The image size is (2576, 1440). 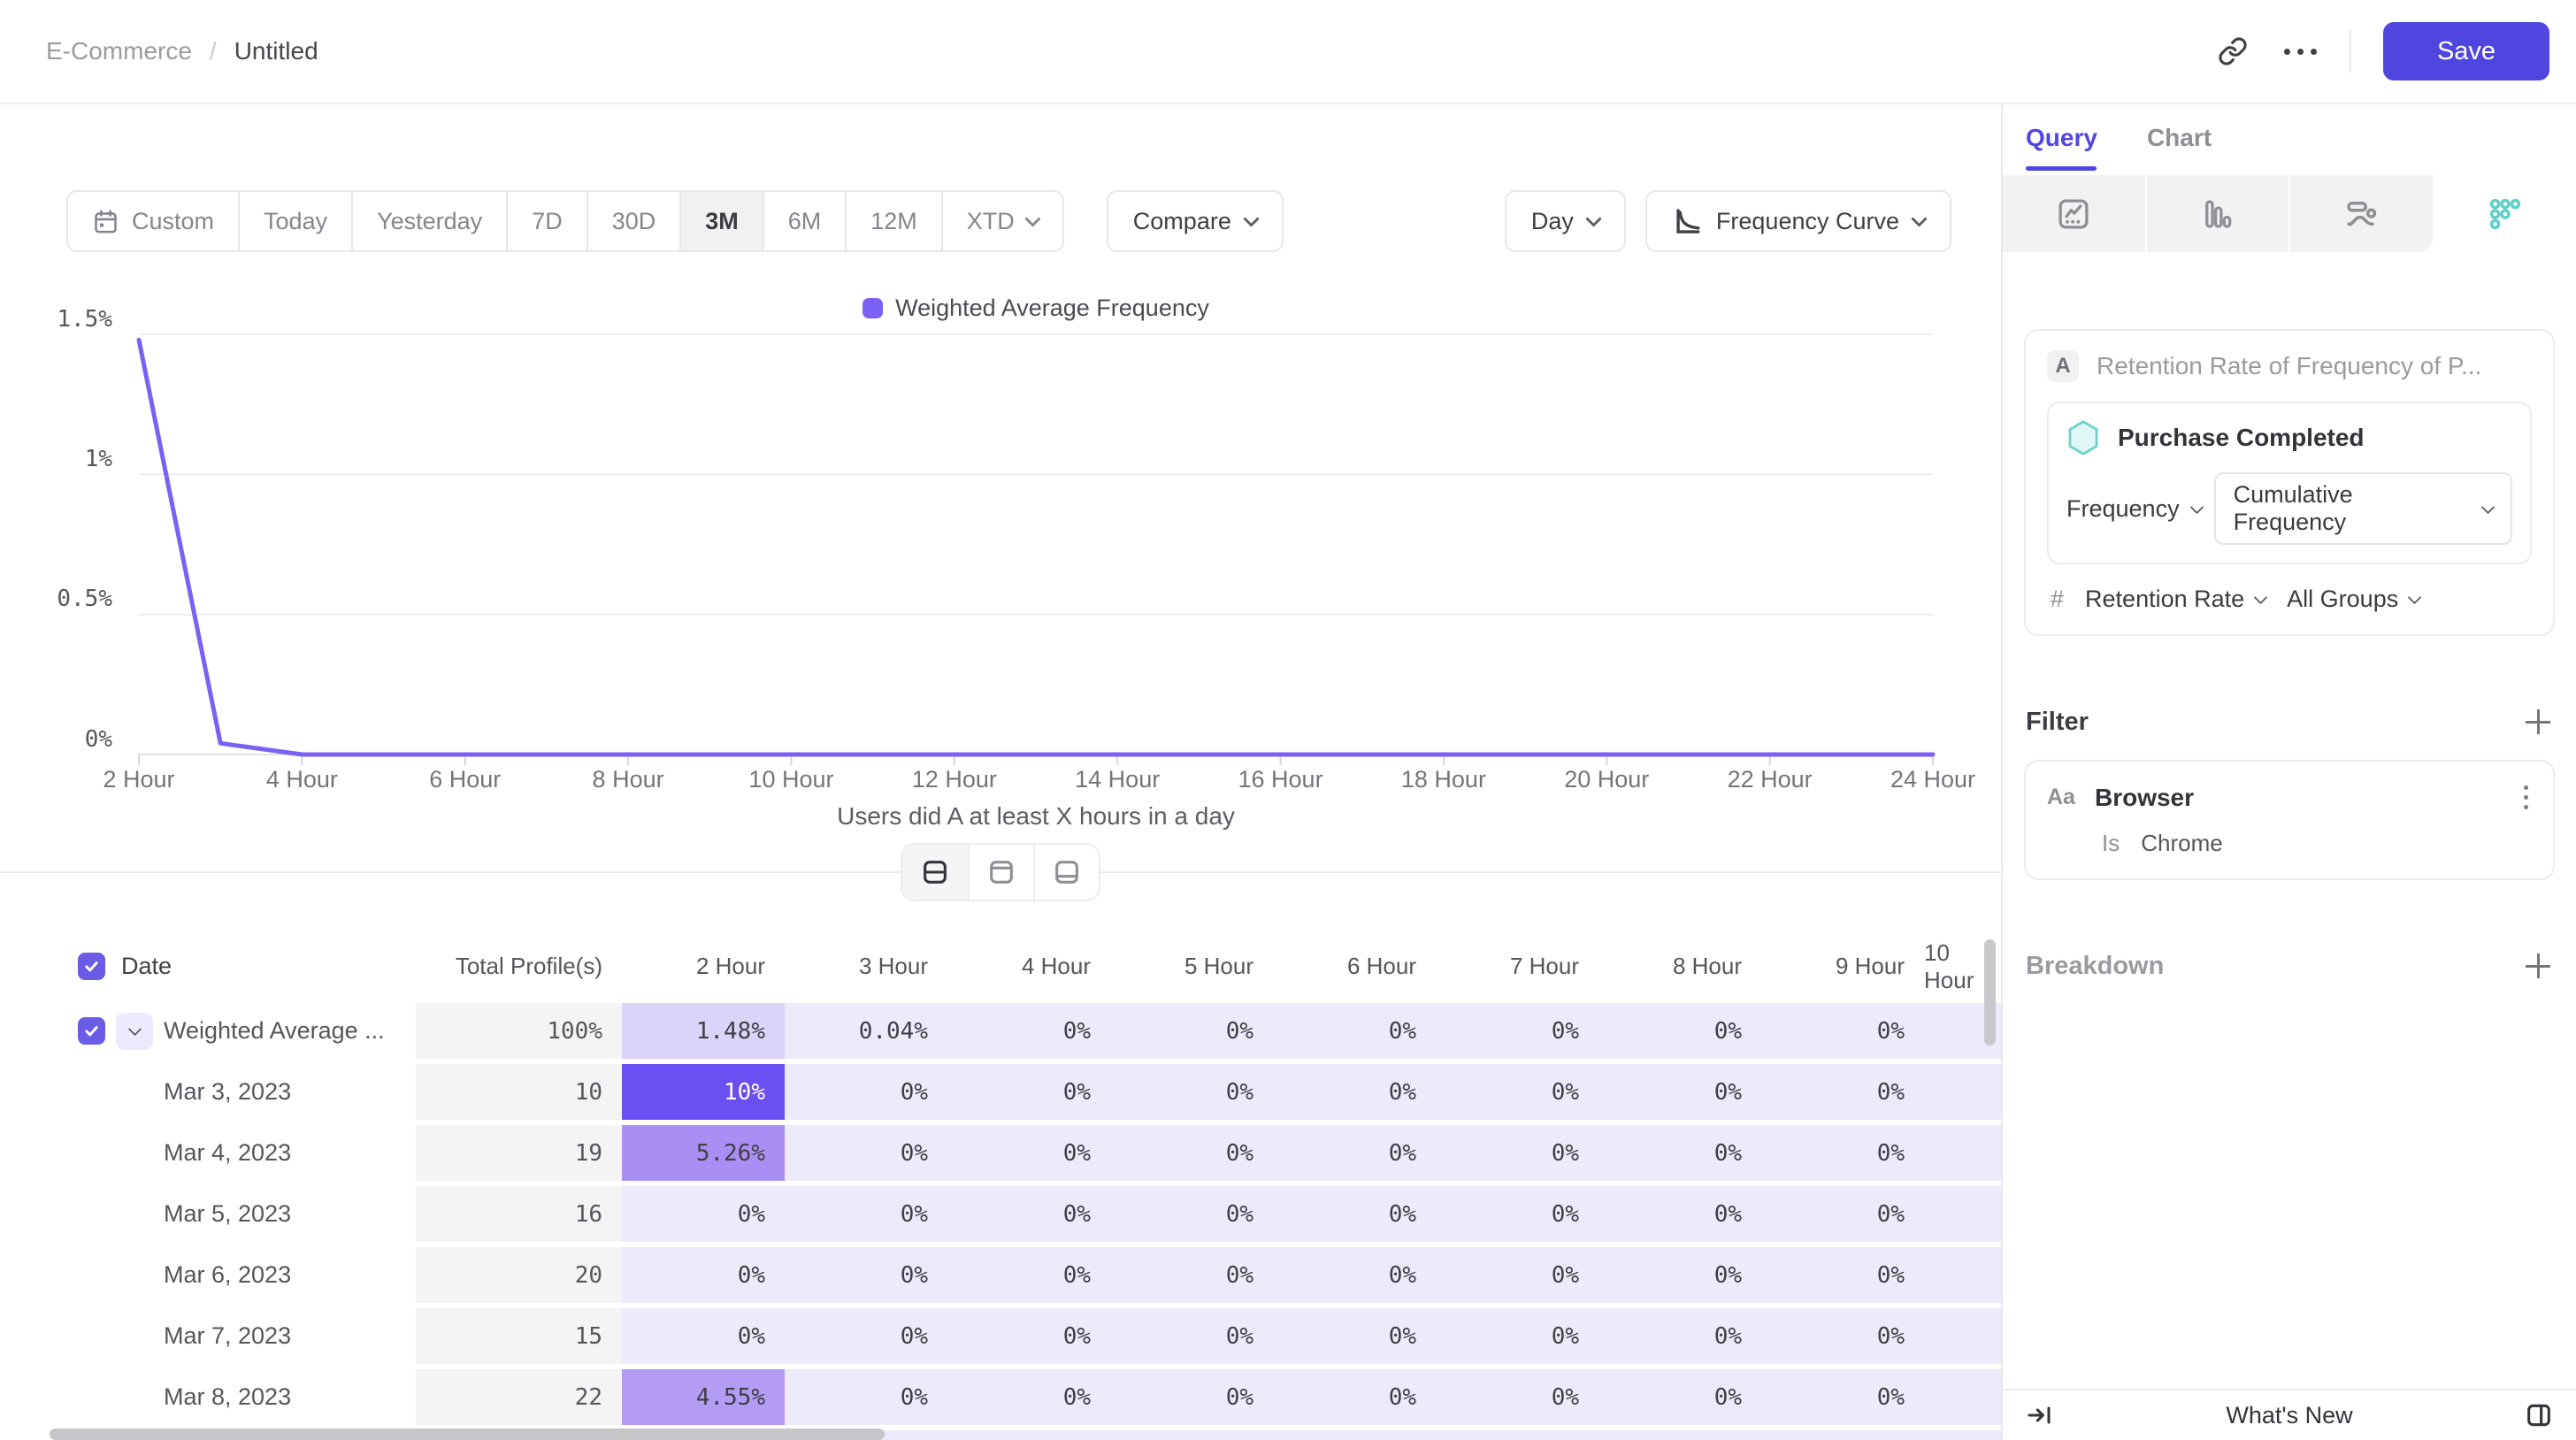 I want to click on chart-mode-dropdown: Frequency Curve, so click(x=1797, y=221).